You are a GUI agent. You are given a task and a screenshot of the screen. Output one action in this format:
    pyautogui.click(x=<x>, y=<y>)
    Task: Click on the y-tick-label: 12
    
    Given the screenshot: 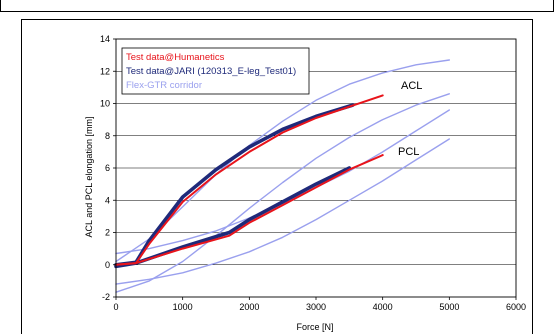 What is the action you would take?
    pyautogui.click(x=105, y=71)
    